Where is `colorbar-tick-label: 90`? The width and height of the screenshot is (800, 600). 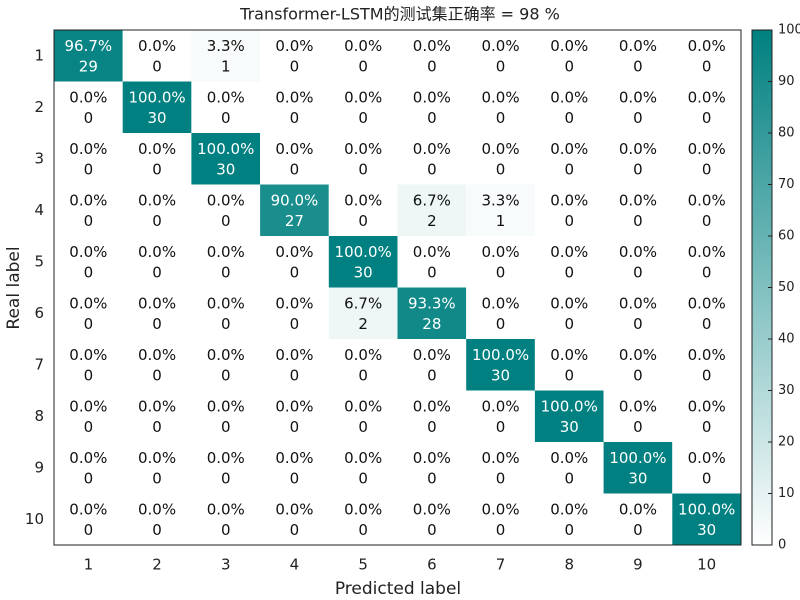
colorbar-tick-label: 90 is located at coordinates (786, 81).